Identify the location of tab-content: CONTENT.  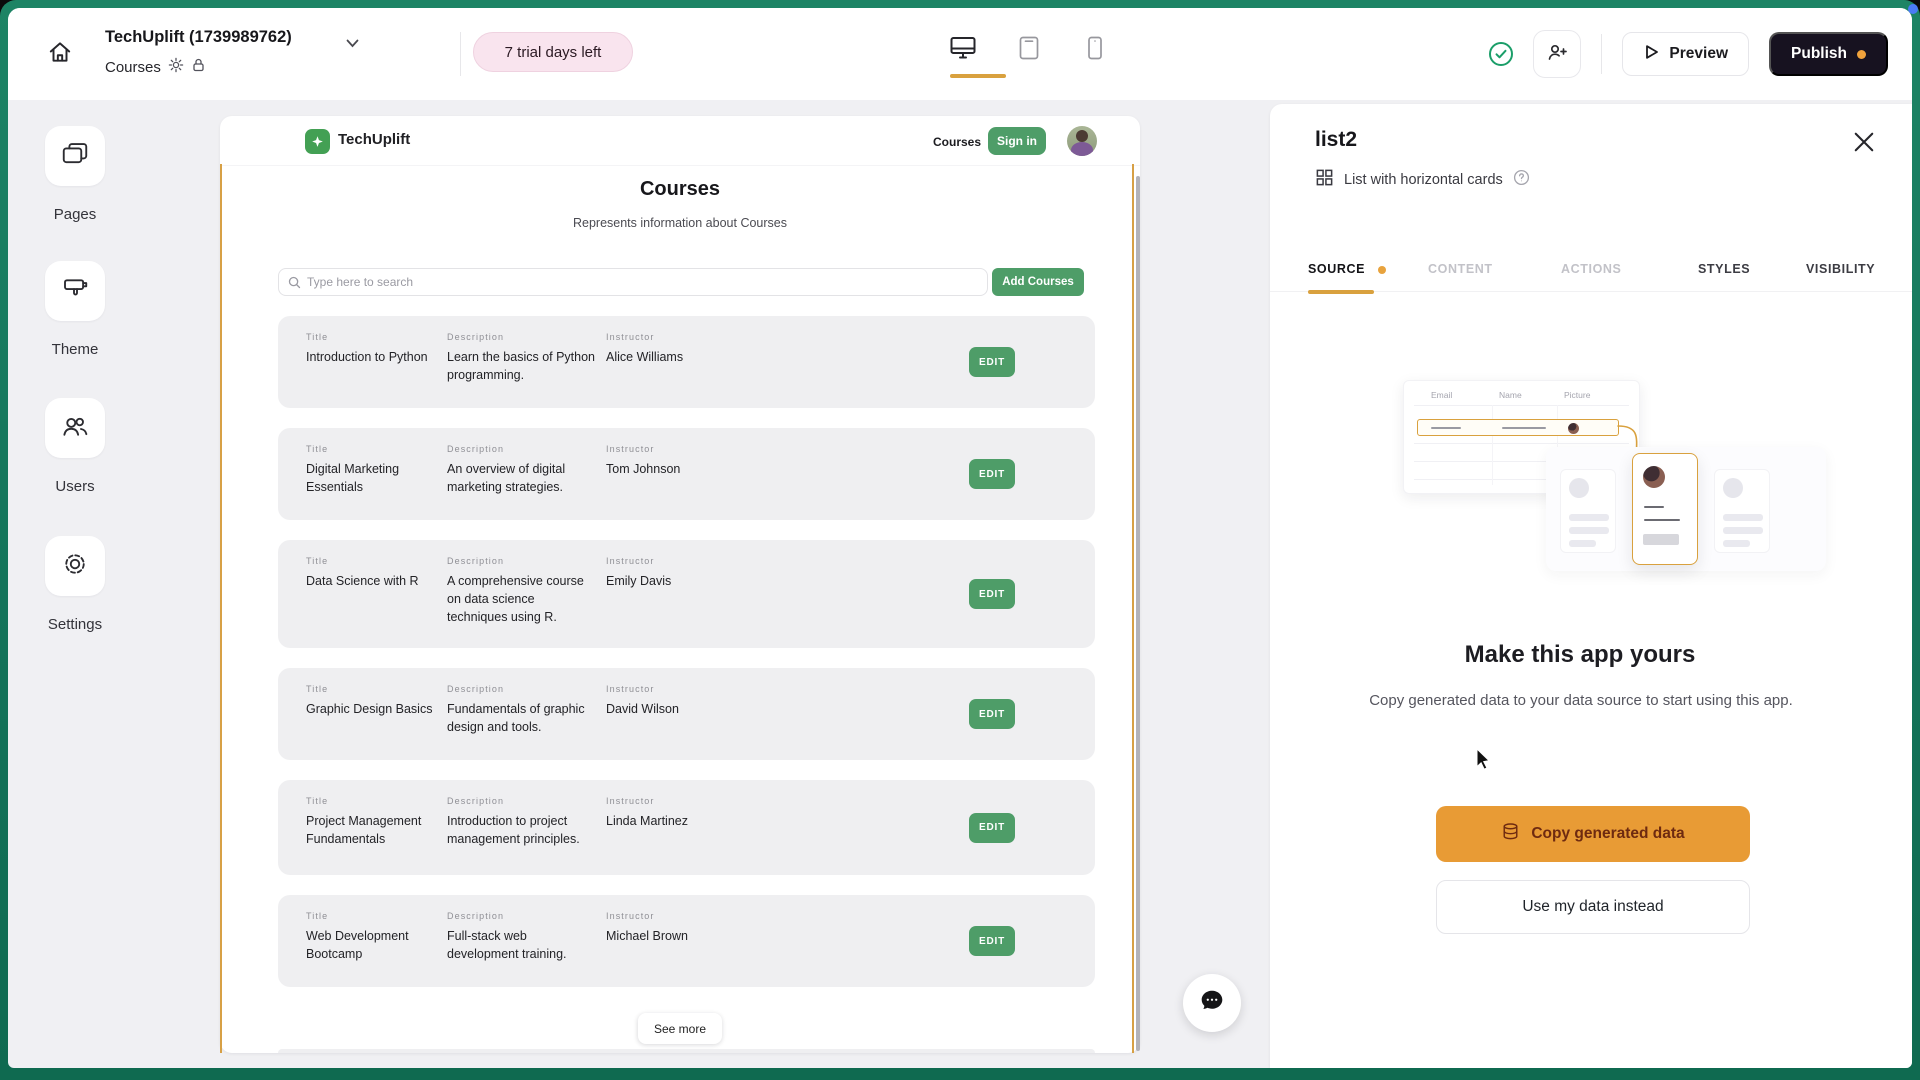
(1460, 269).